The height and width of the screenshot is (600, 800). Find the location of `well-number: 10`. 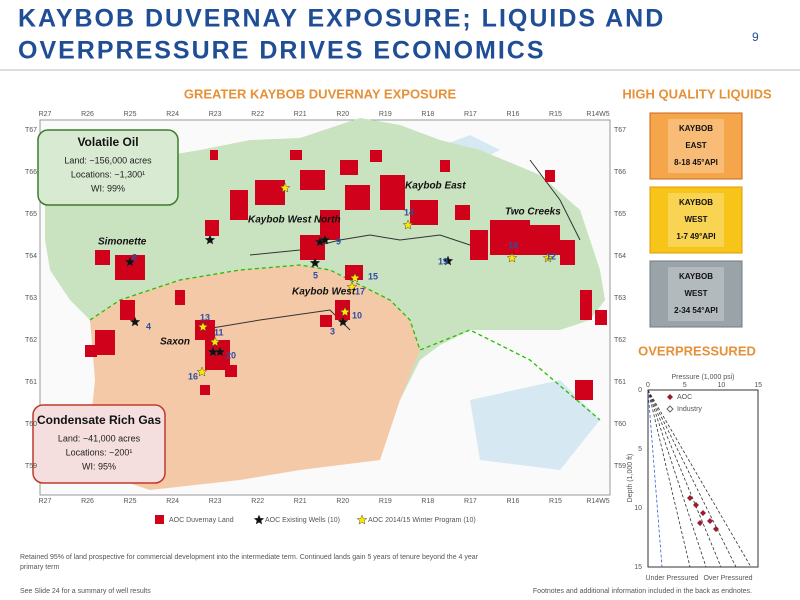

well-number: 10 is located at coordinates (357, 315).